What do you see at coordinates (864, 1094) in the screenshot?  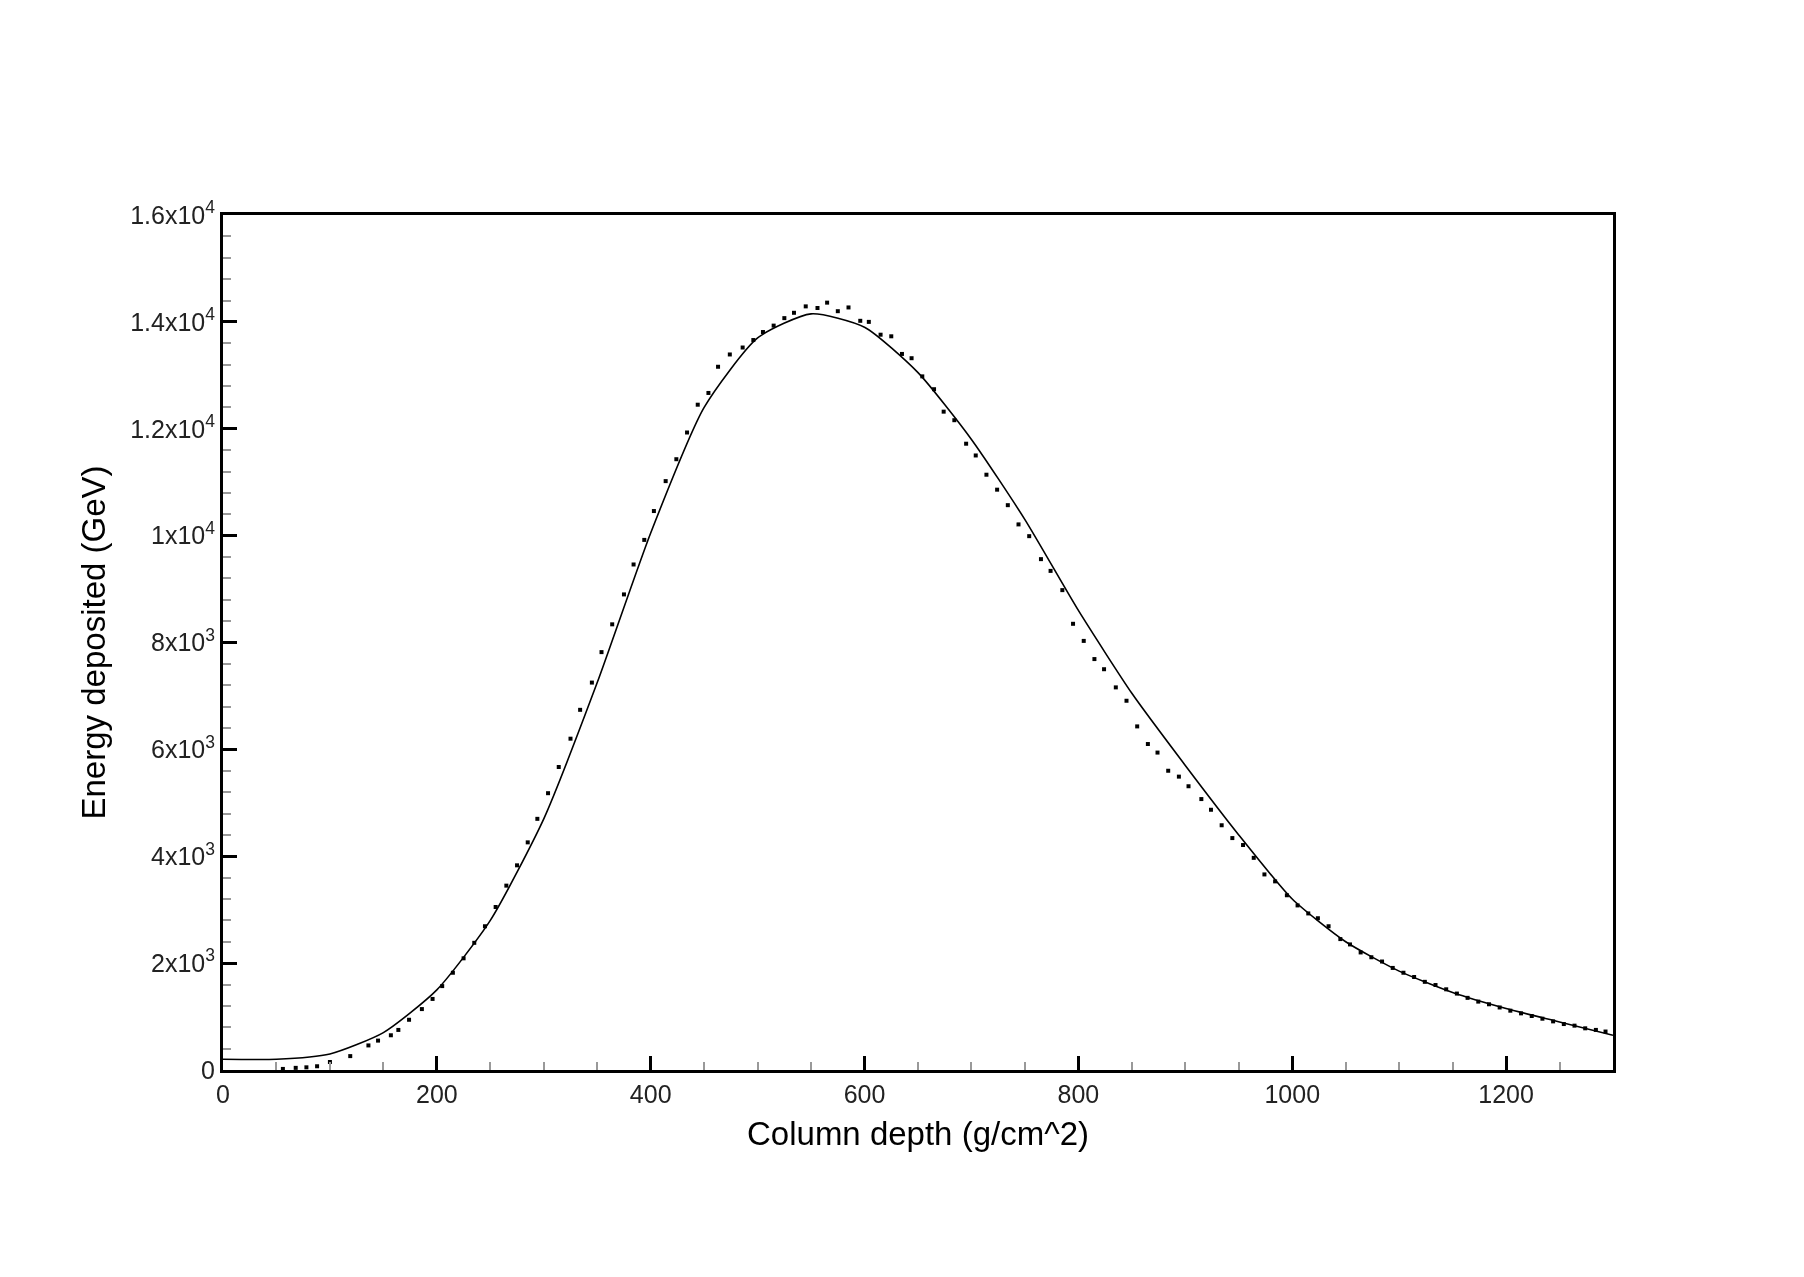 I see `x-tick-label: 600` at bounding box center [864, 1094].